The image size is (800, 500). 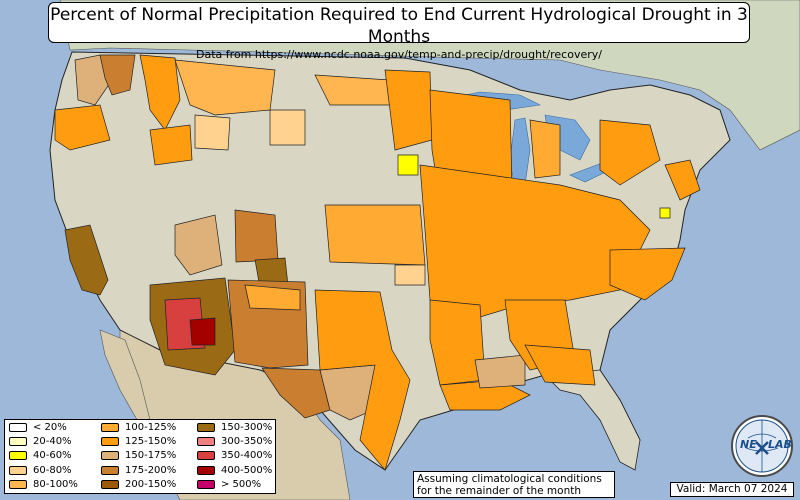 I want to click on logo-x-mark, so click(x=762, y=448).